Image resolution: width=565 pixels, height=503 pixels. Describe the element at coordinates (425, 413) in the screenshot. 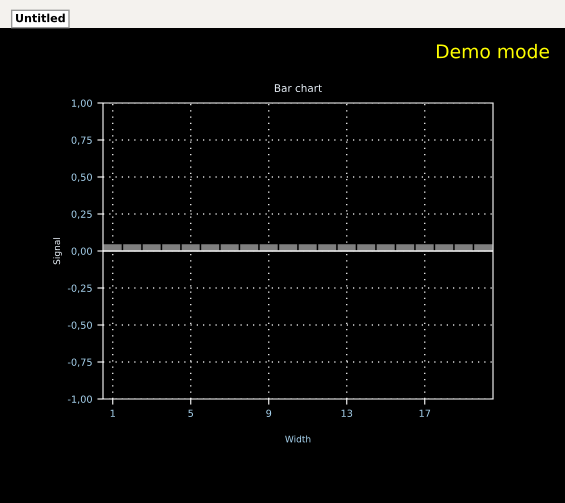

I see `x-tick-label: 17` at that location.